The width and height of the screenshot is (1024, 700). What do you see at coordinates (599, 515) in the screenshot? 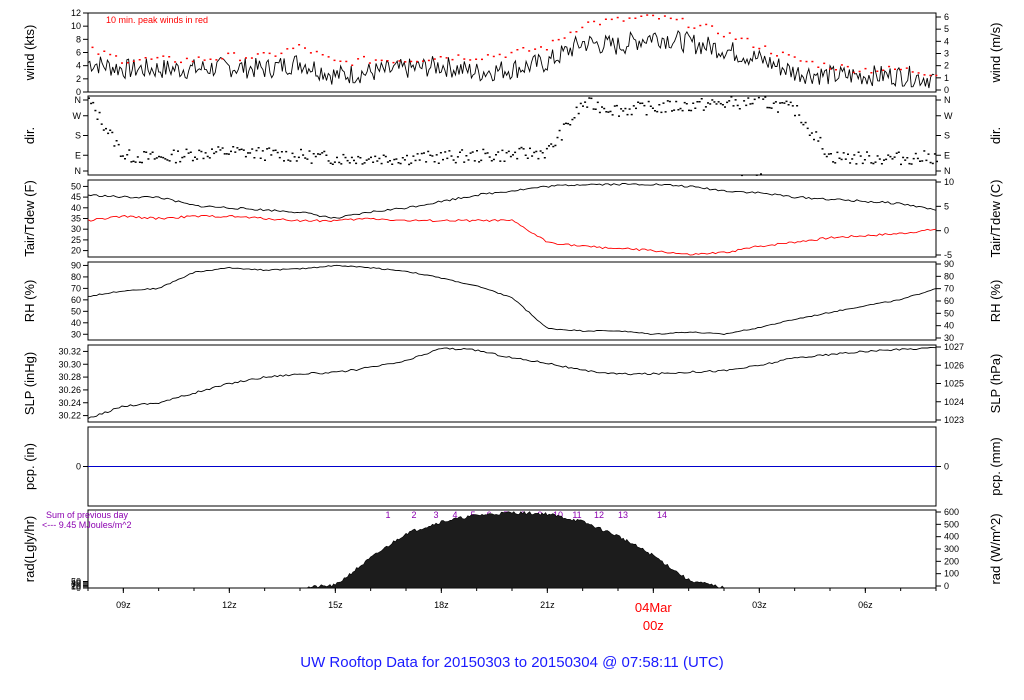
I see `rad-hour-label: 12` at bounding box center [599, 515].